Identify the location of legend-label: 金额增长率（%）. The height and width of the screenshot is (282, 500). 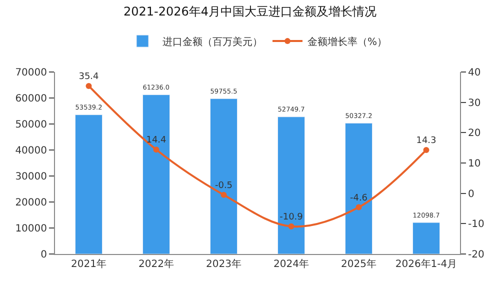
(348, 42).